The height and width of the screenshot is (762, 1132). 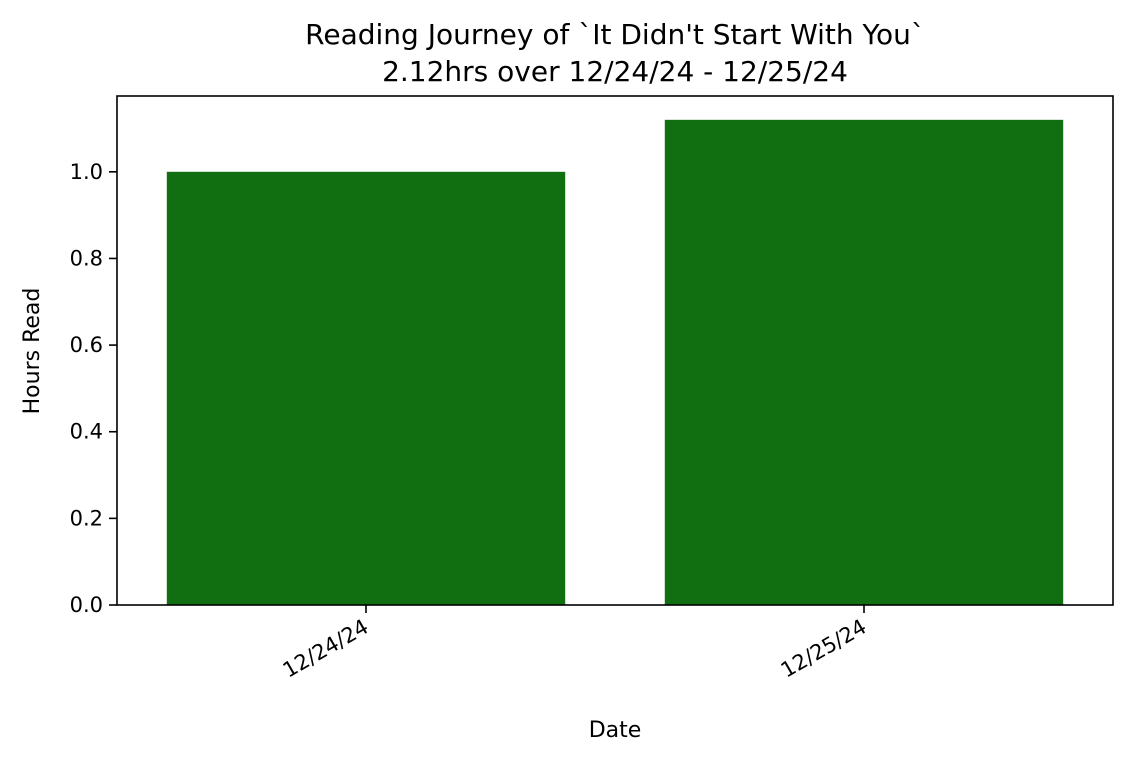 I want to click on x-tick-label: 12/24/24, so click(x=326, y=649).